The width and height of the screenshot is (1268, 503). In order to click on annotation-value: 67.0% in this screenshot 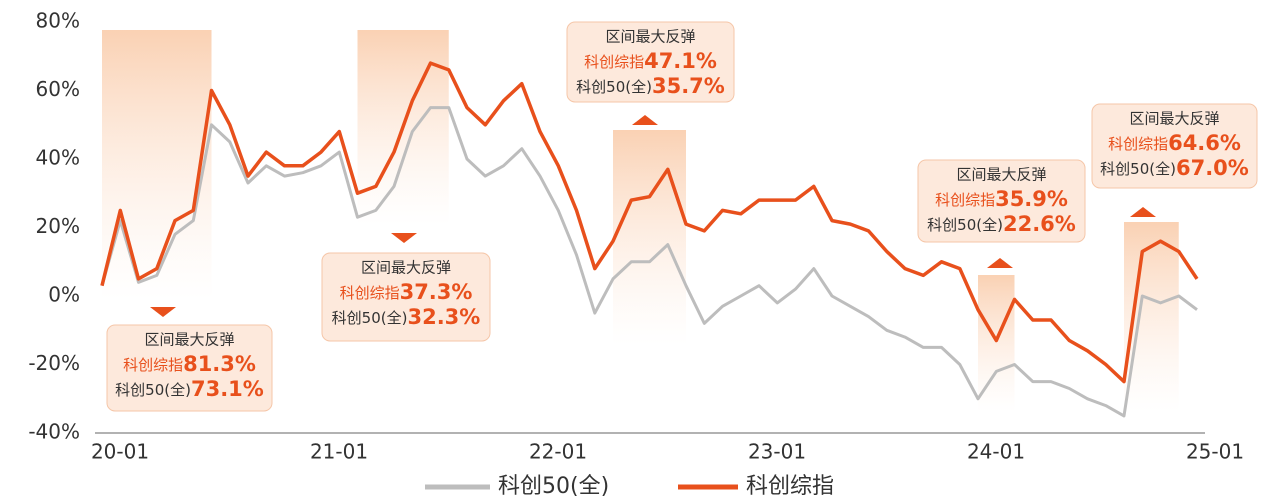, I will do `click(1212, 168)`.